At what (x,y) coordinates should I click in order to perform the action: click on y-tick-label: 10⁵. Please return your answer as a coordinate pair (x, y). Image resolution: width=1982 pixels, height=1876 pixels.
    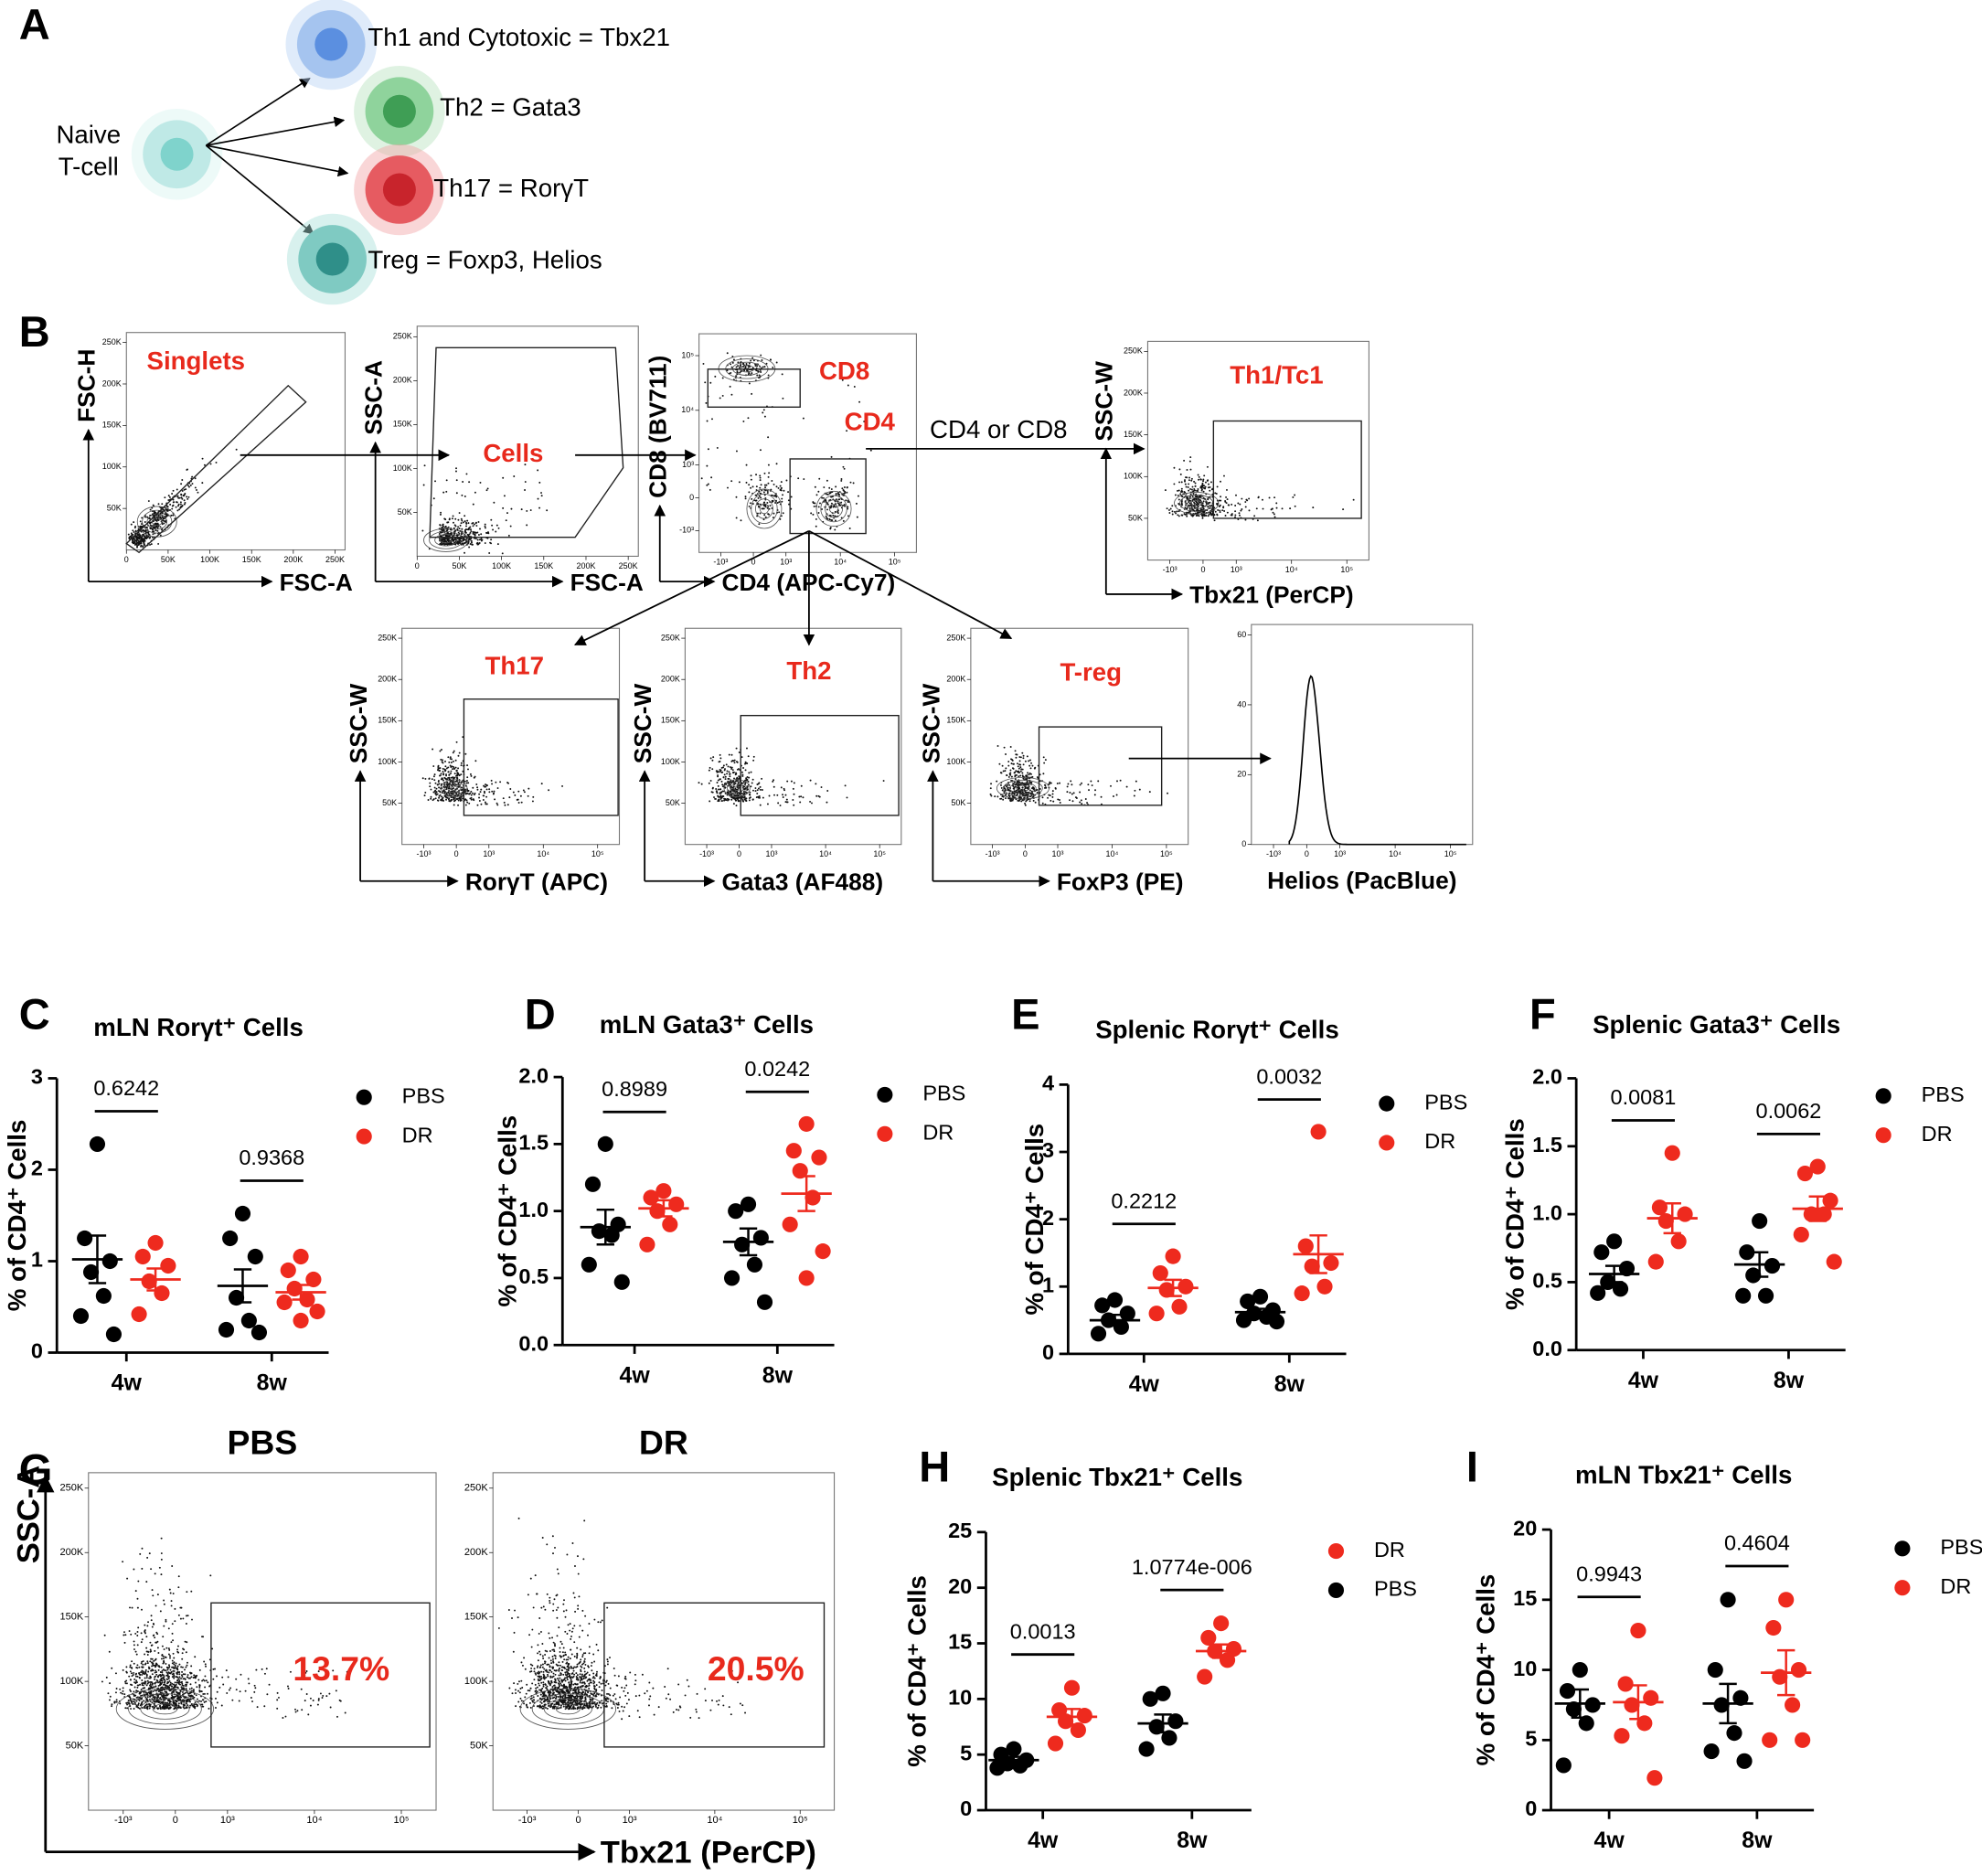
    Looking at the image, I should click on (687, 354).